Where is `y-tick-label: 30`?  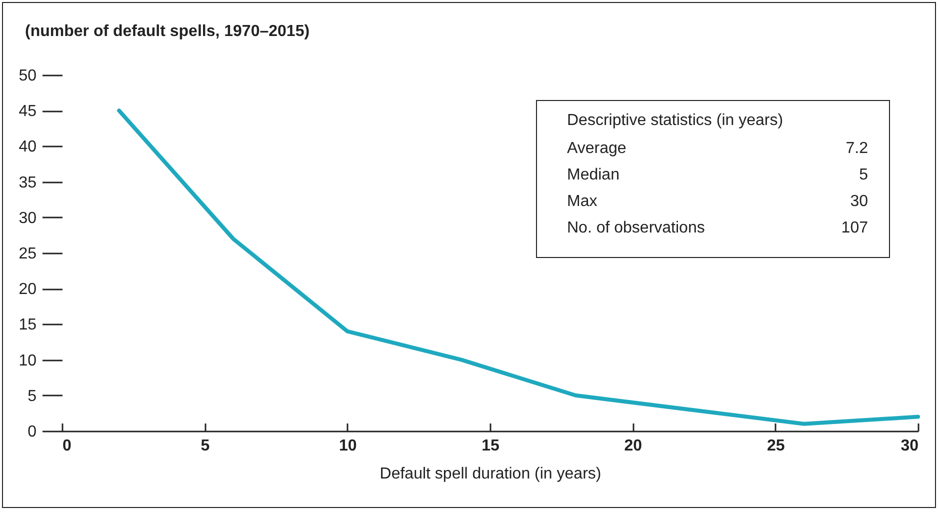
y-tick-label: 30 is located at coordinates (27, 218).